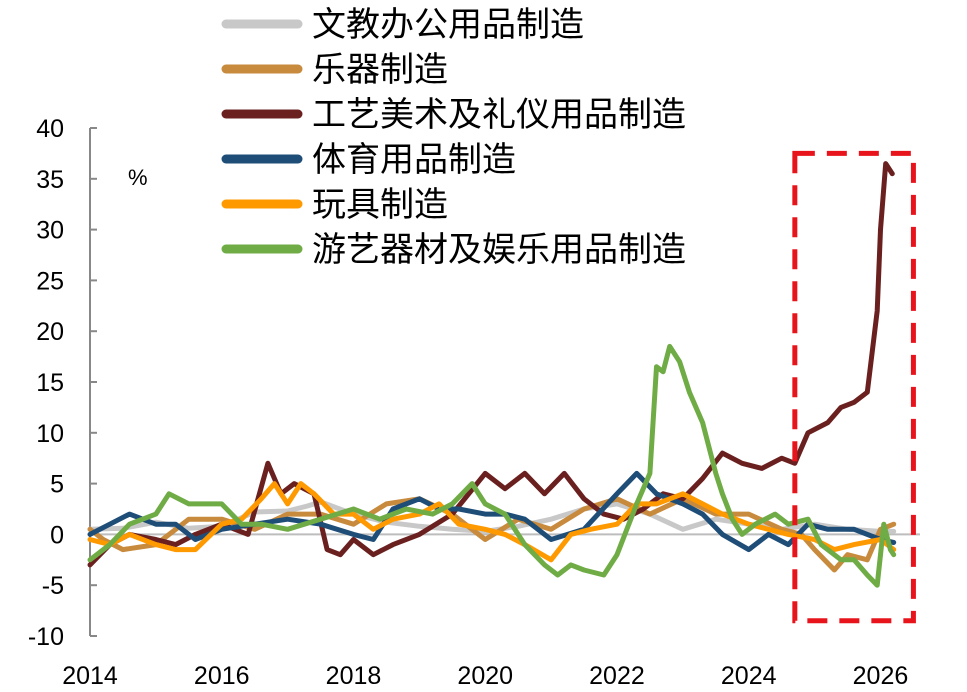 The image size is (967, 692). What do you see at coordinates (380, 70) in the screenshot?
I see `legend-label: 乐器制造` at bounding box center [380, 70].